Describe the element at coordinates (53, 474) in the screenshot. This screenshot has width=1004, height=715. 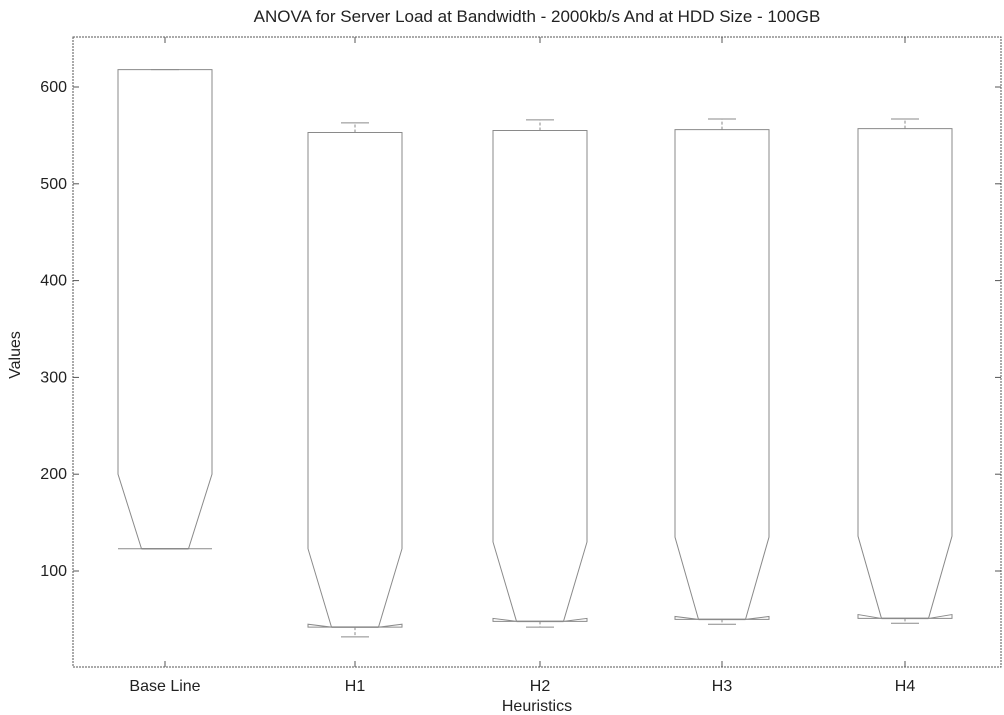
I see `y-tick-label: 200` at that location.